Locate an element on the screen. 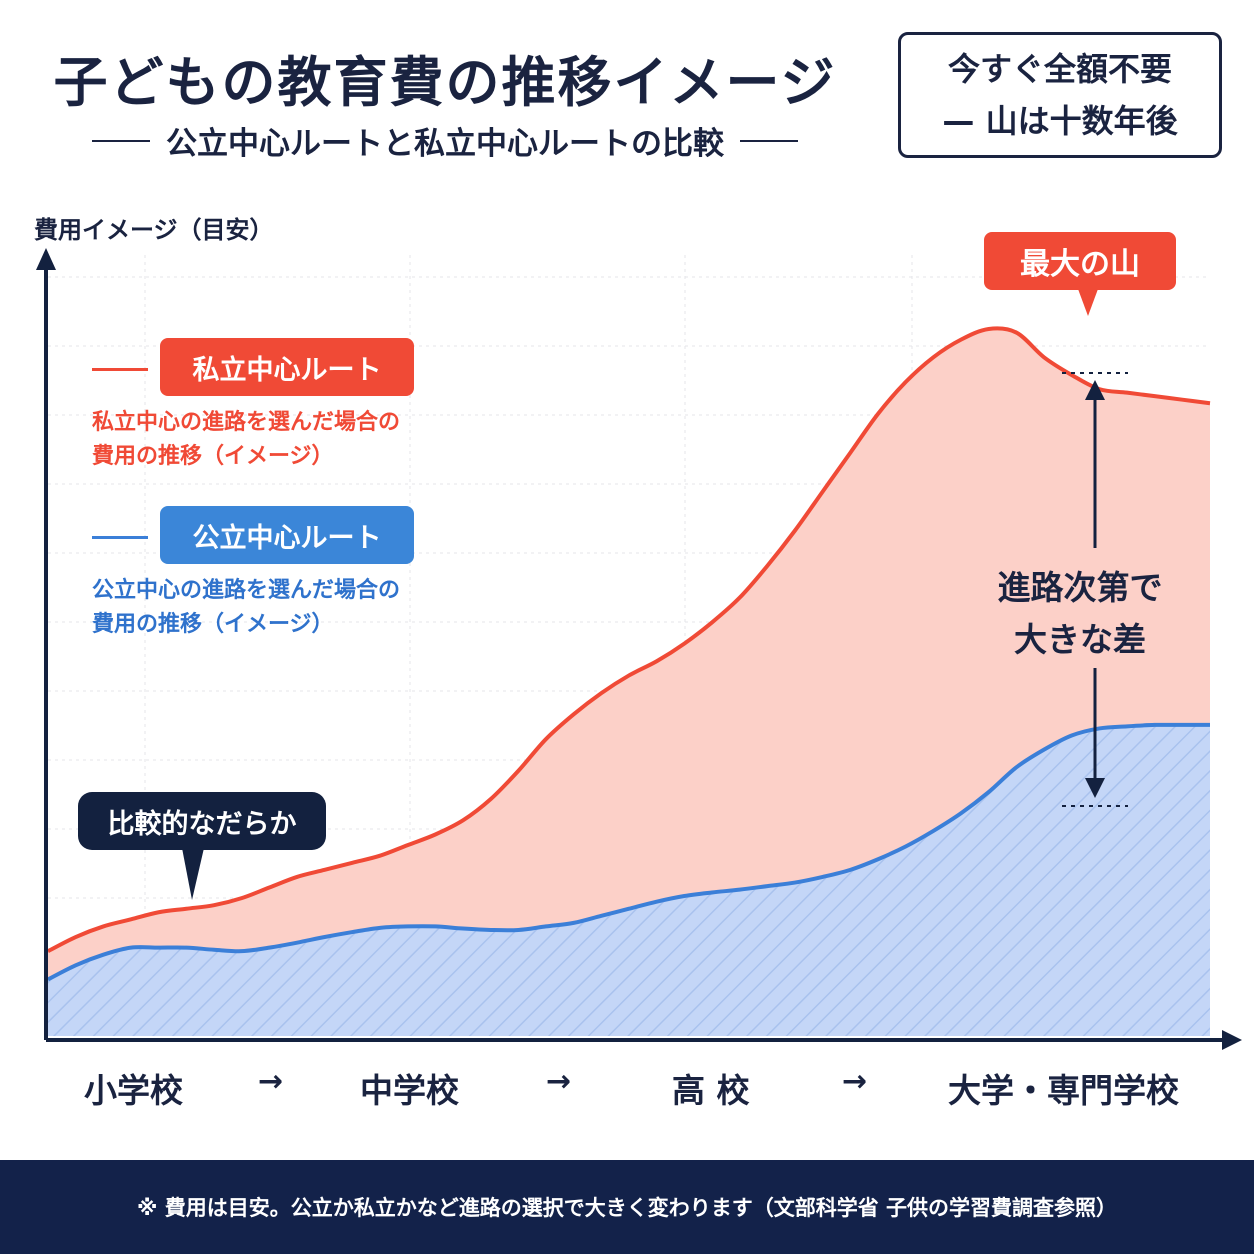  gentle-callout: 比較的なだらか is located at coordinates (202, 821).